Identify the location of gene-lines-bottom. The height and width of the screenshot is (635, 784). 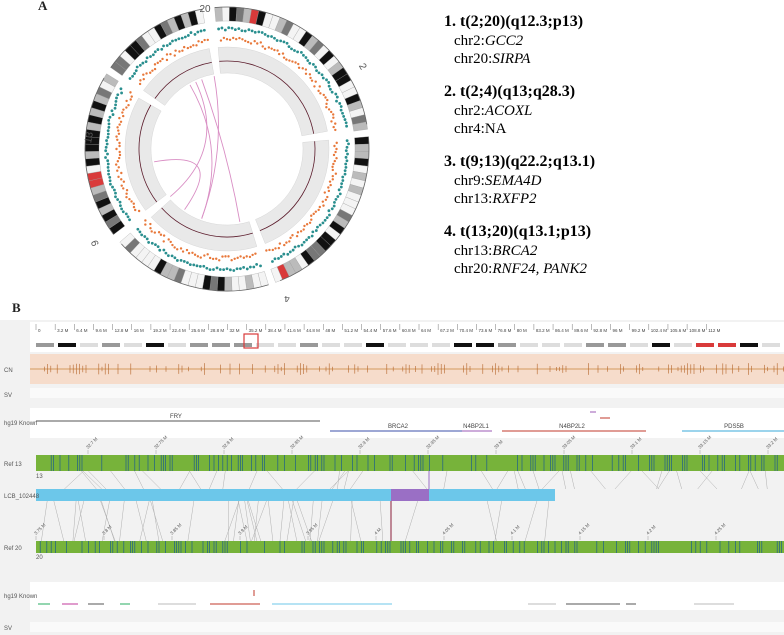
(386, 597).